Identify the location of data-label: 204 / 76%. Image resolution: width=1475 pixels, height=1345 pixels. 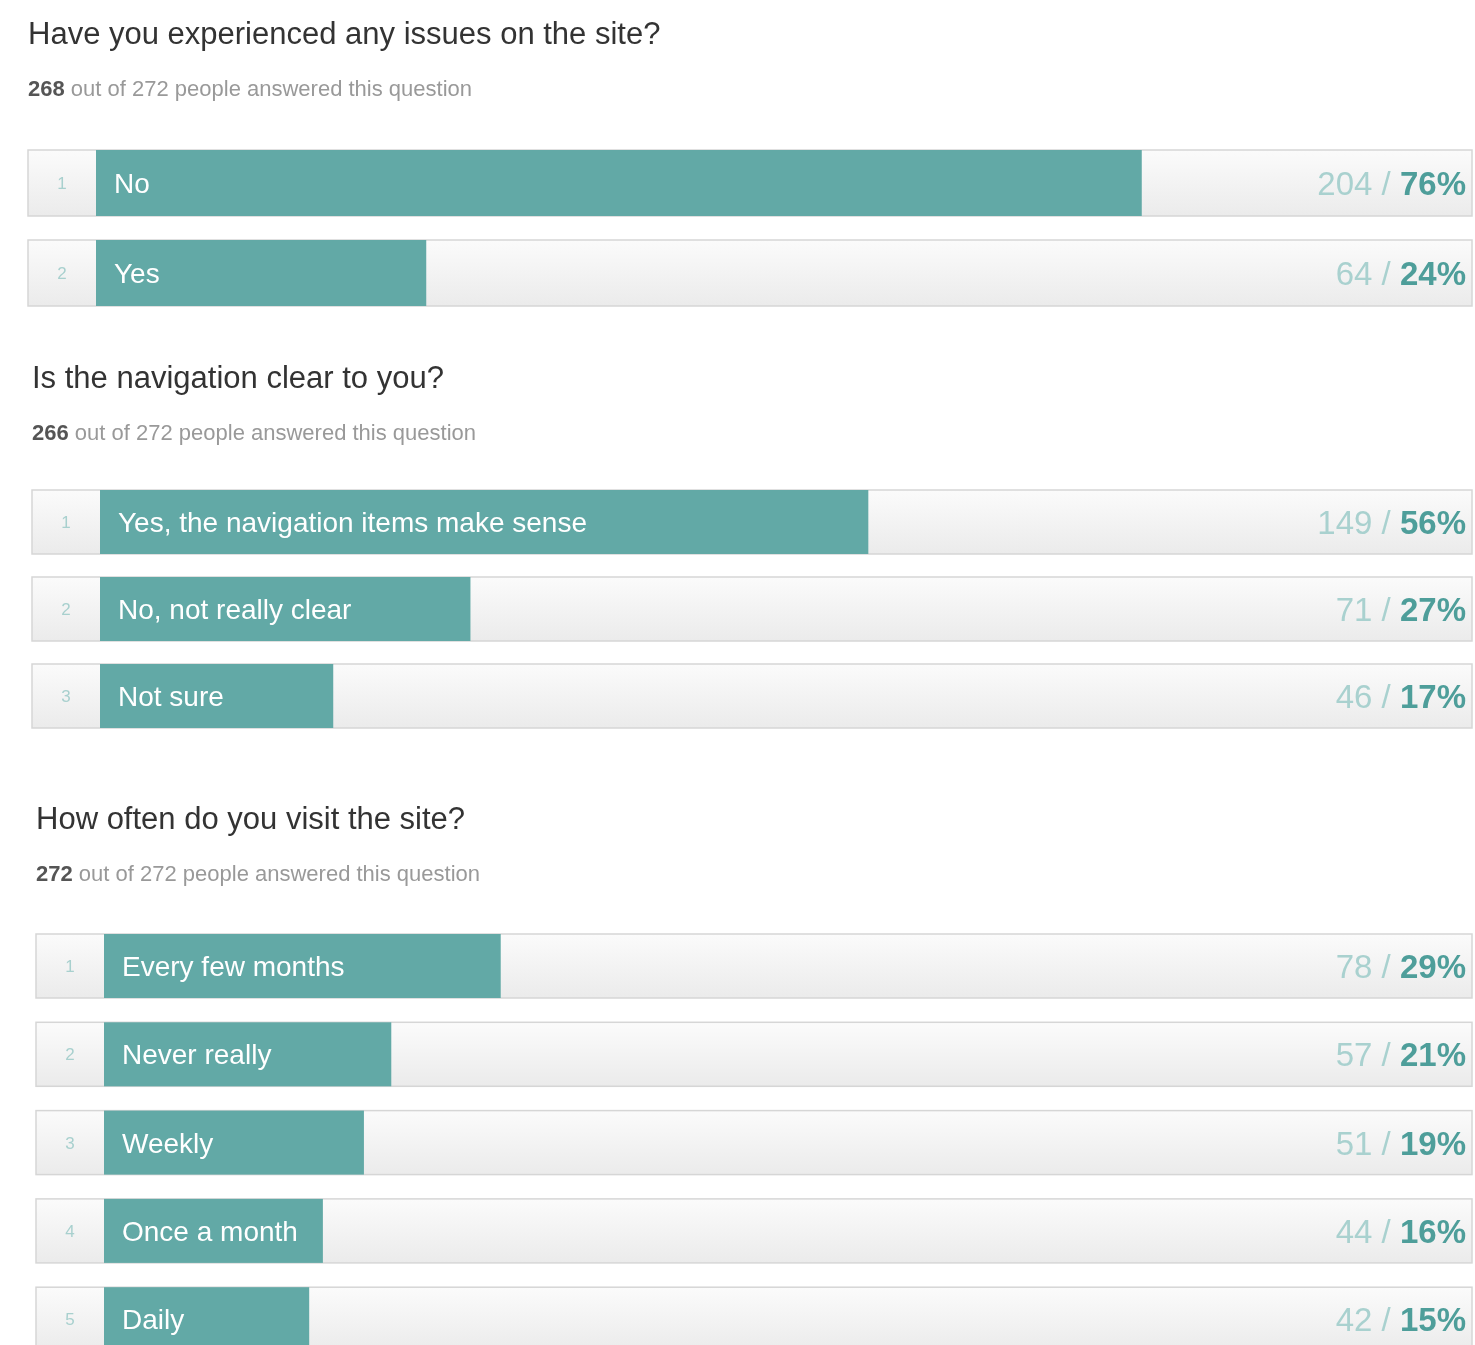
(1391, 183).